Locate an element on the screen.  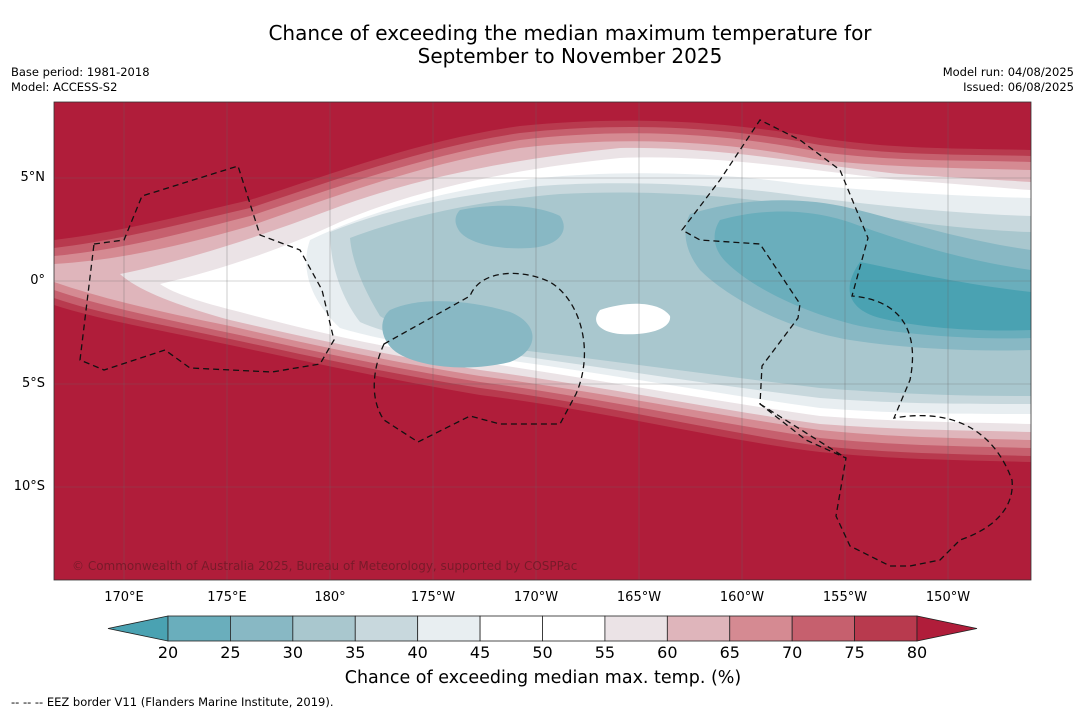
longitude-label: 170°E is located at coordinates (124, 597).